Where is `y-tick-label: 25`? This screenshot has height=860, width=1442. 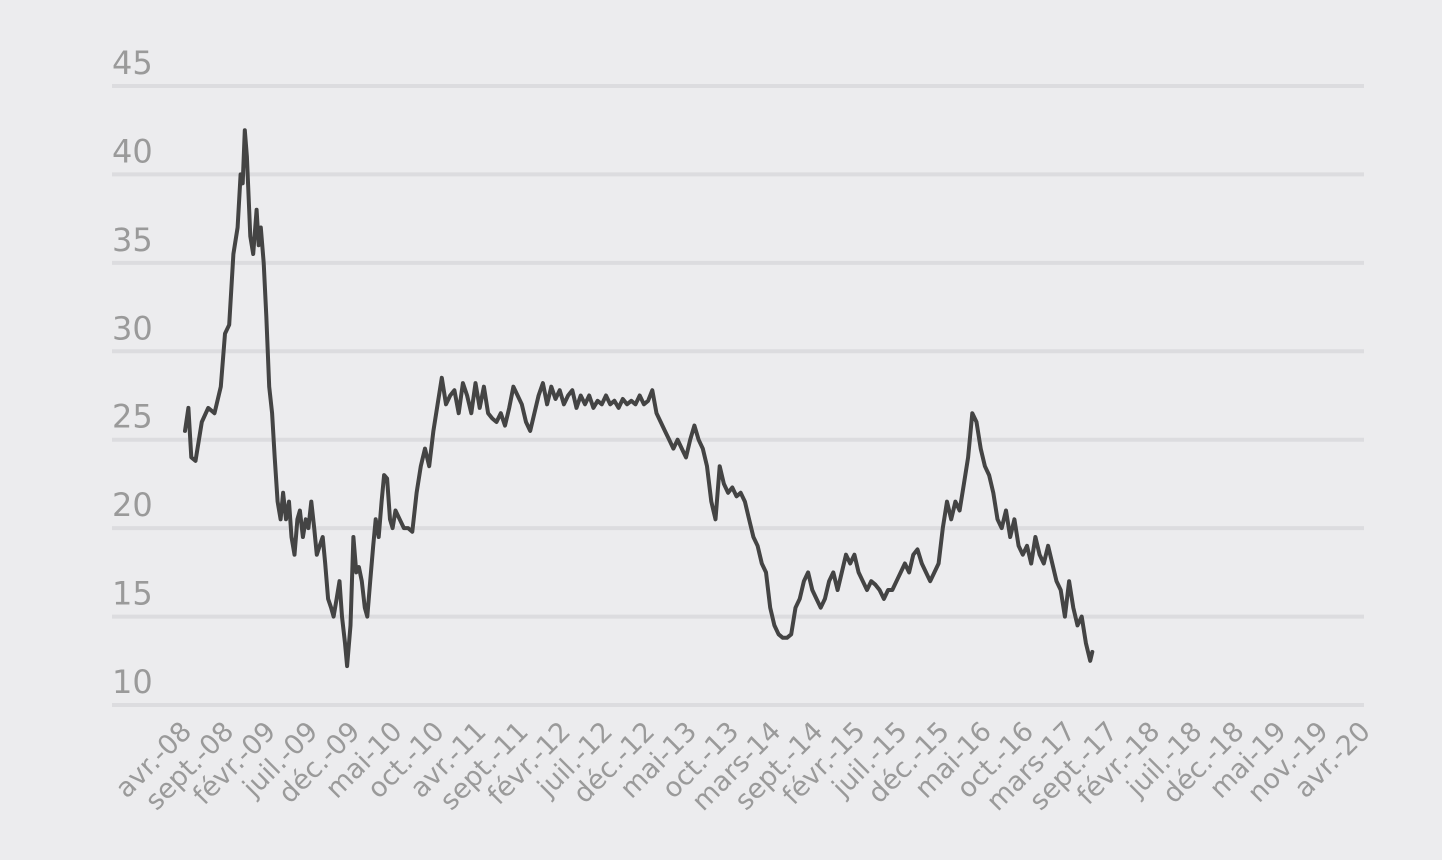 y-tick-label: 25 is located at coordinates (132, 417).